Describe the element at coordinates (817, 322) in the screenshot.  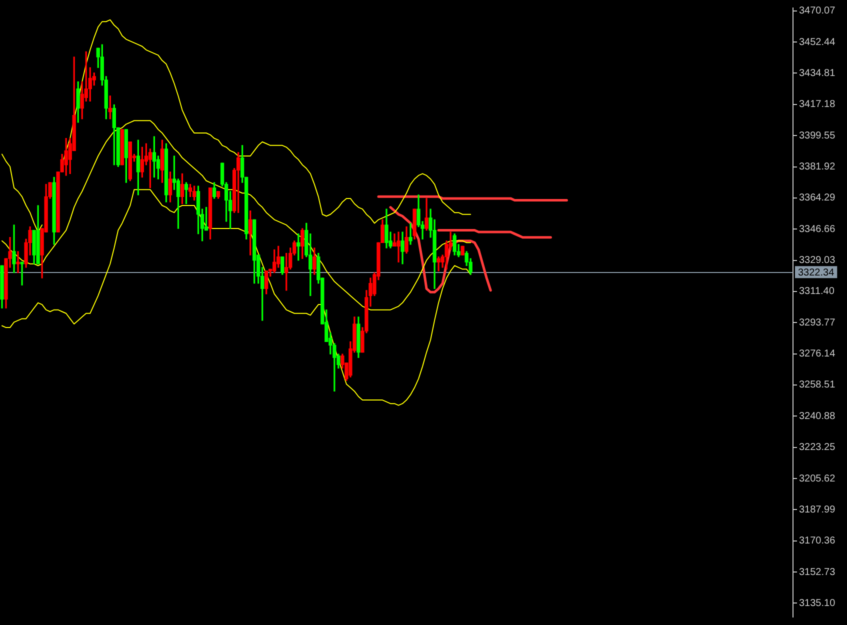
I see `y-tick-label: 3293.77` at that location.